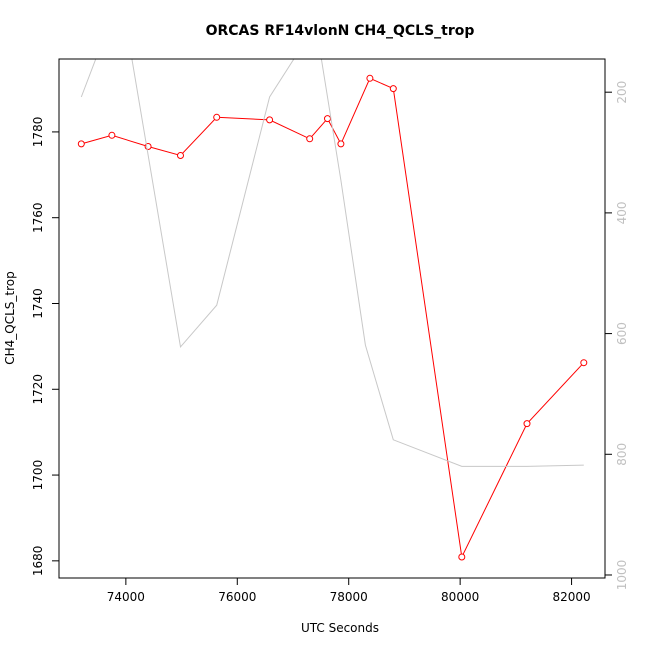  What do you see at coordinates (340, 31) in the screenshot?
I see `chart-title: ORCAS RF14vlonN CH4_QCLS_trop` at bounding box center [340, 31].